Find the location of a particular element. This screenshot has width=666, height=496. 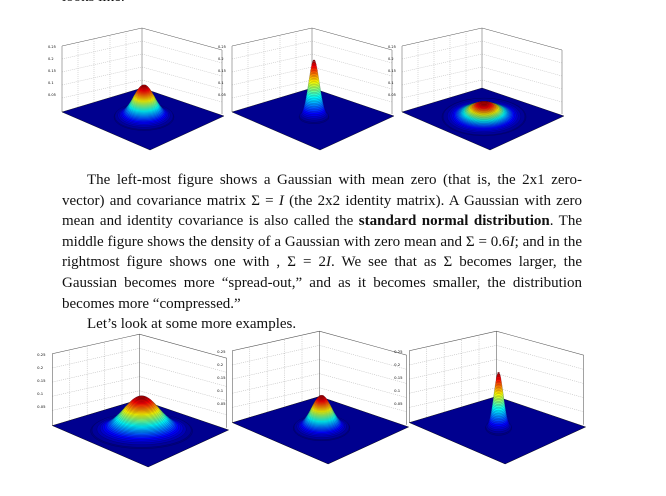

text-run: standard normal distribution is located at coordinates (454, 221).